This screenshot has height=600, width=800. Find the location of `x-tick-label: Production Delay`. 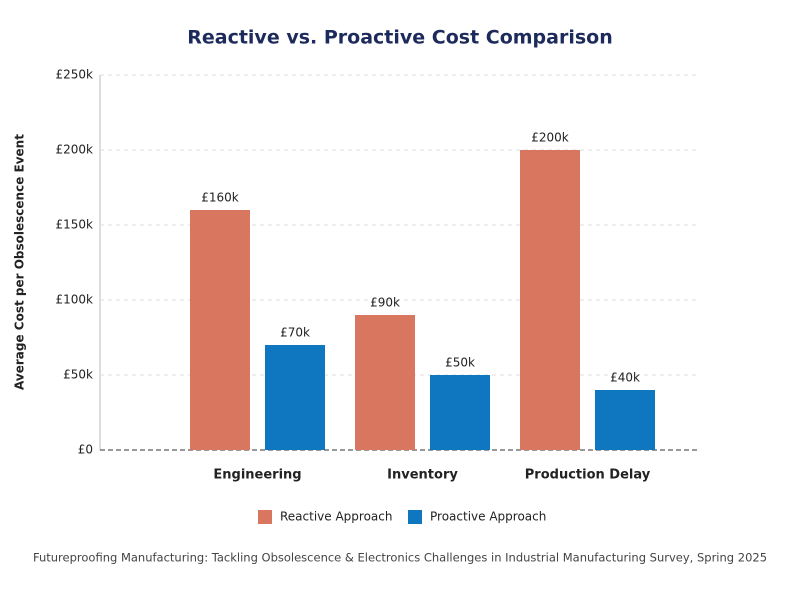

x-tick-label: Production Delay is located at coordinates (588, 475).